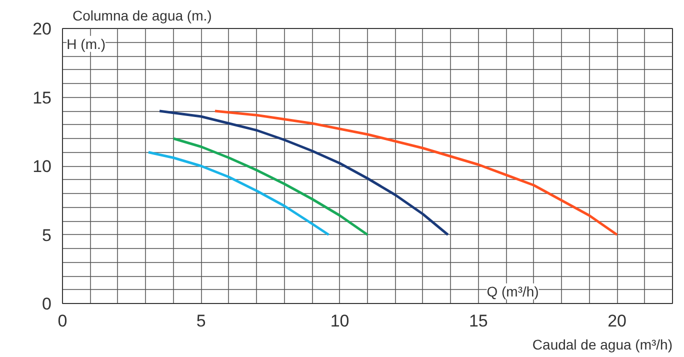  Describe the element at coordinates (512, 291) in the screenshot. I see `annotation: Q (m³/h)` at that location.